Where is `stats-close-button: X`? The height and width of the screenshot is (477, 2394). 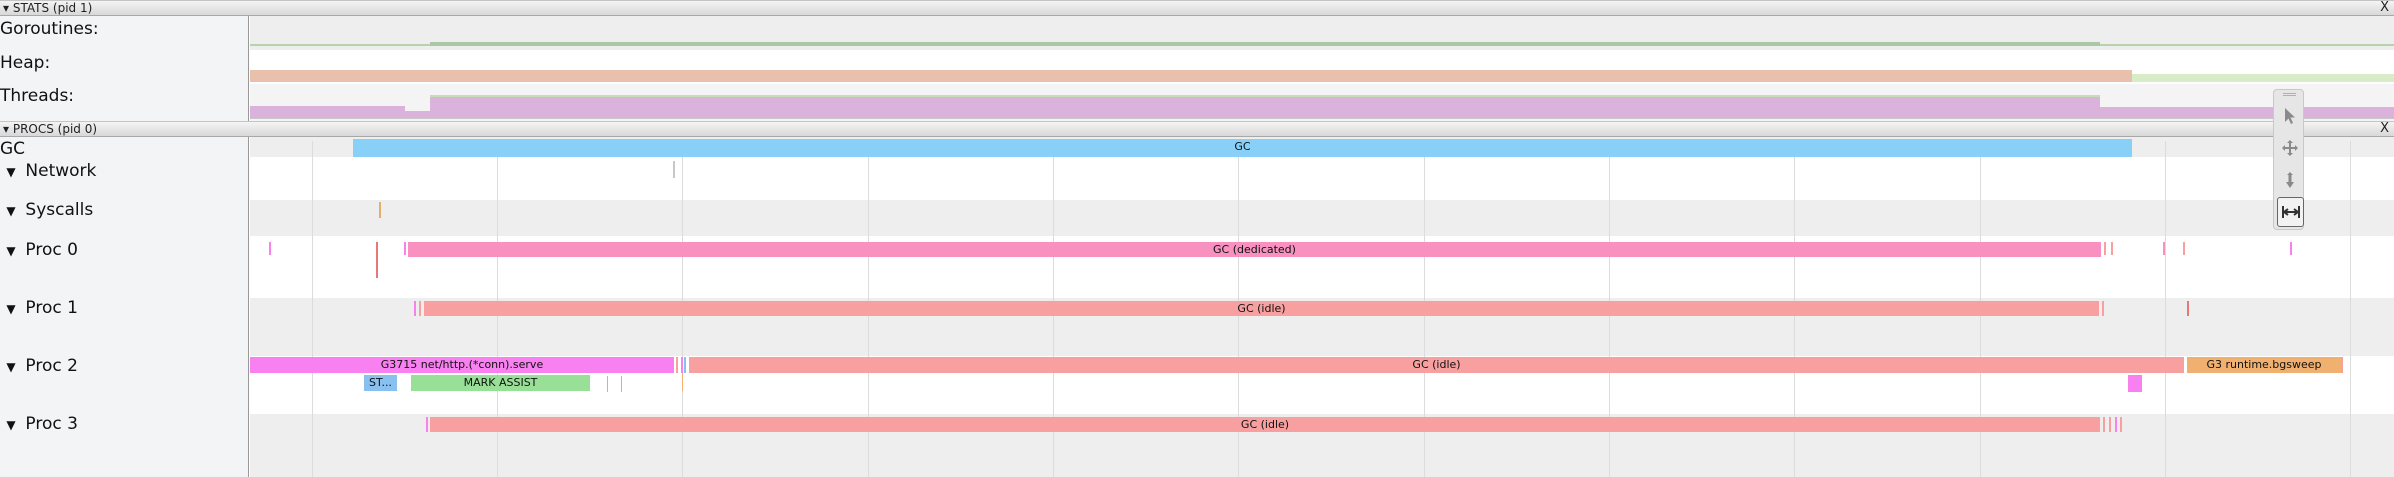
stats-close-button: X is located at coordinates (2384, 7).